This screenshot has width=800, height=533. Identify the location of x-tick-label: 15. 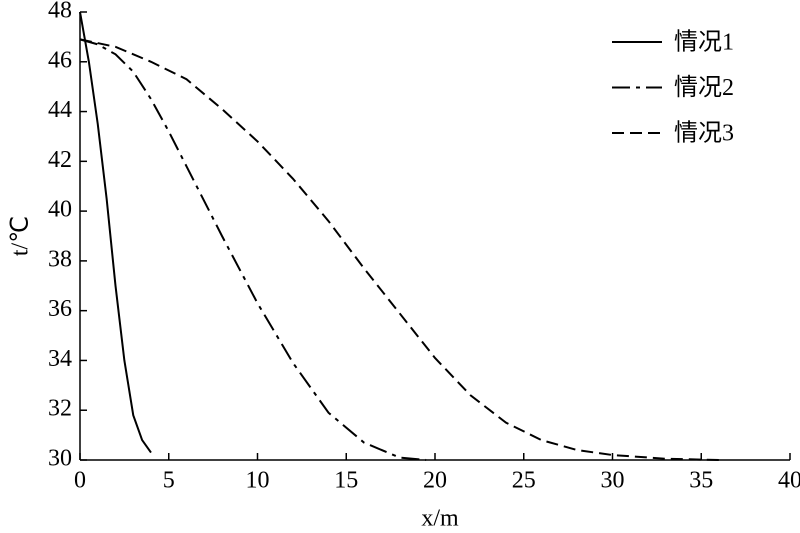
(346, 481).